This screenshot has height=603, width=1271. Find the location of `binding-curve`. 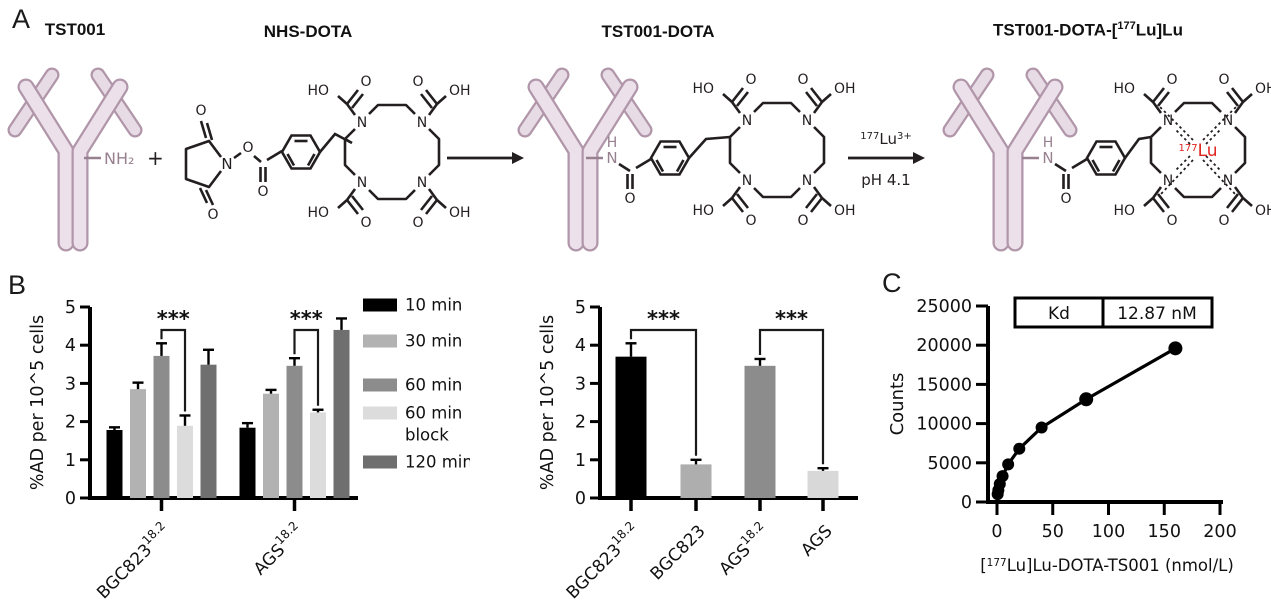

binding-curve is located at coordinates (1086, 420).